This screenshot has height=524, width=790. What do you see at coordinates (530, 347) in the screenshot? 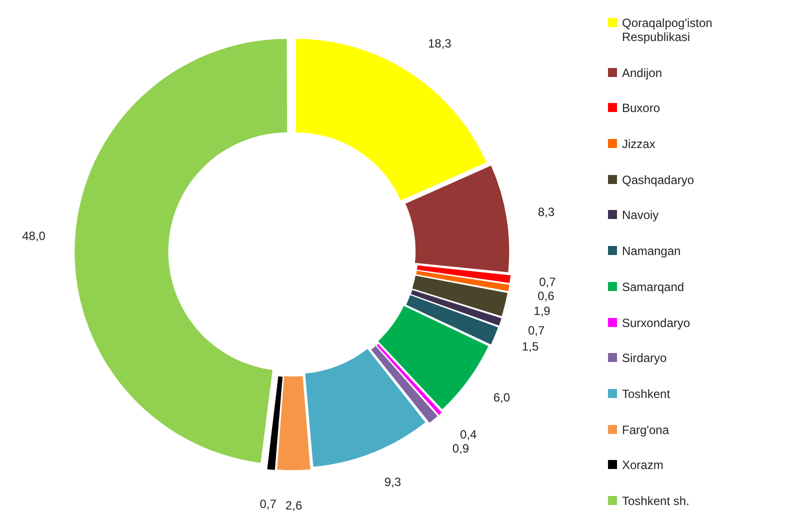
I see `data-label: 1,5` at bounding box center [530, 347].